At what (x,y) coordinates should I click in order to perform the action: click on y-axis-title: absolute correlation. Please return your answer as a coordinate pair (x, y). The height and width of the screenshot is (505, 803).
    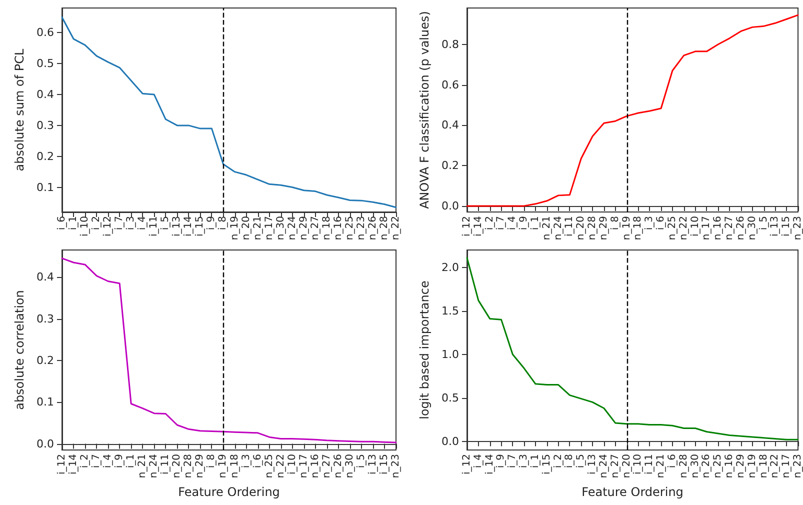
    Looking at the image, I should click on (19, 350).